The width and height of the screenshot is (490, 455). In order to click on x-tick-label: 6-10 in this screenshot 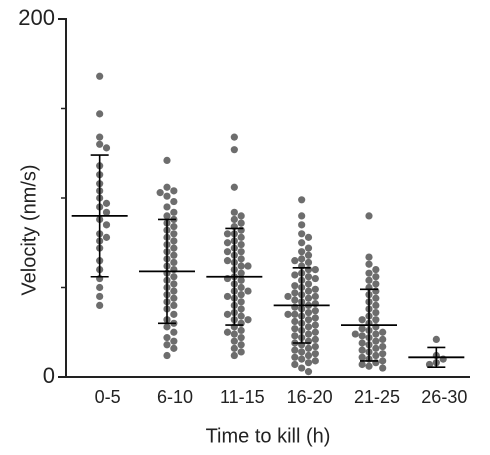, I will do `click(175, 397)`.